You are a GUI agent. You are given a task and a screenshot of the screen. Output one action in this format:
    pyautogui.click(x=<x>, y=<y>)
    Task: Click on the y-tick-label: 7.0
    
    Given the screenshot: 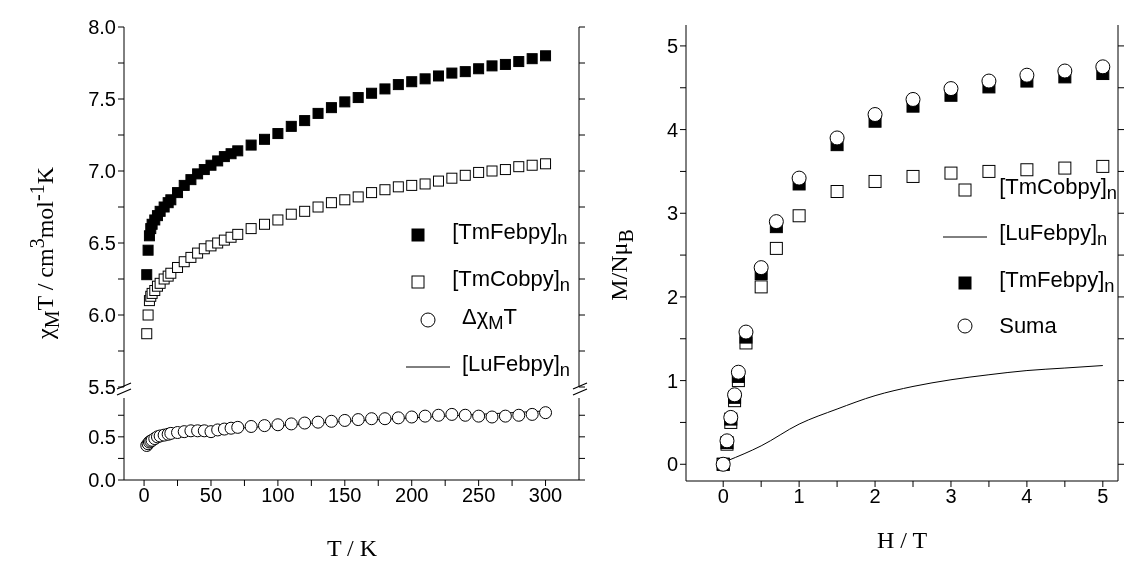 What is the action you would take?
    pyautogui.click(x=102, y=171)
    